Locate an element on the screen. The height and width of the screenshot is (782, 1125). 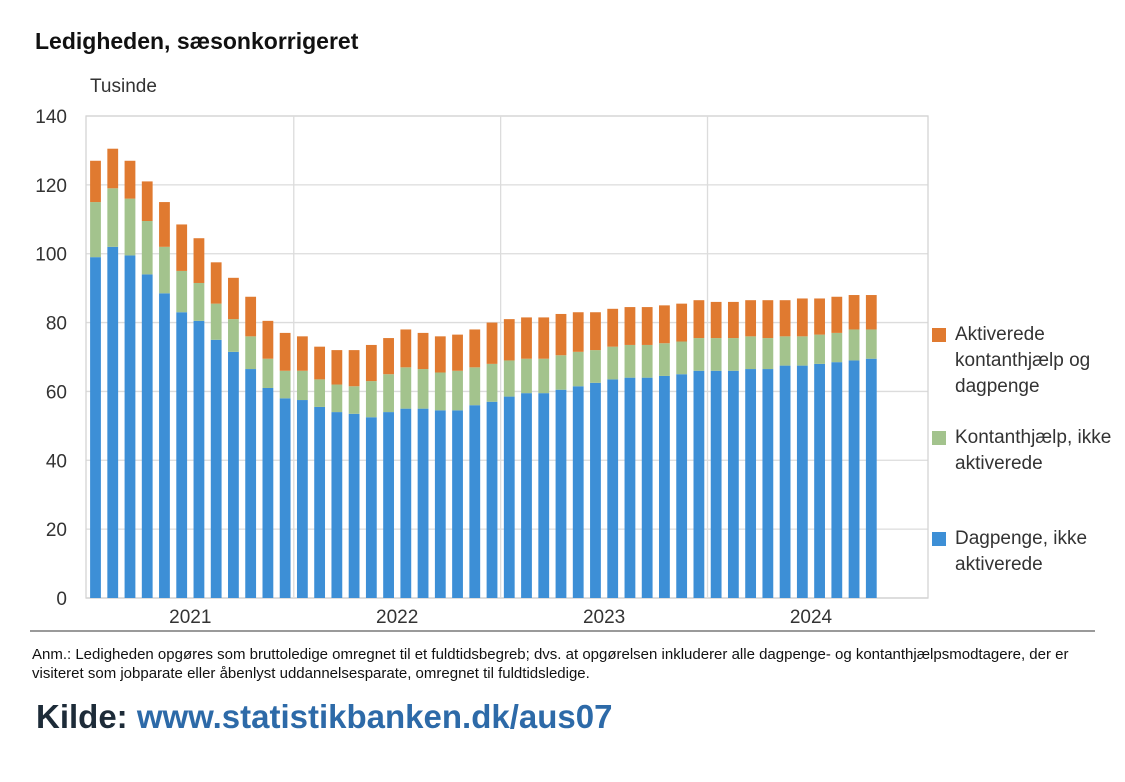
legend-swatch-dagpenge is located at coordinates (939, 539).